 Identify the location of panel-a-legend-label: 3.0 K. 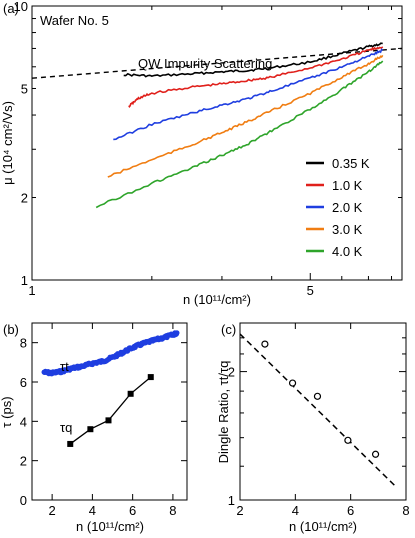
(347, 229).